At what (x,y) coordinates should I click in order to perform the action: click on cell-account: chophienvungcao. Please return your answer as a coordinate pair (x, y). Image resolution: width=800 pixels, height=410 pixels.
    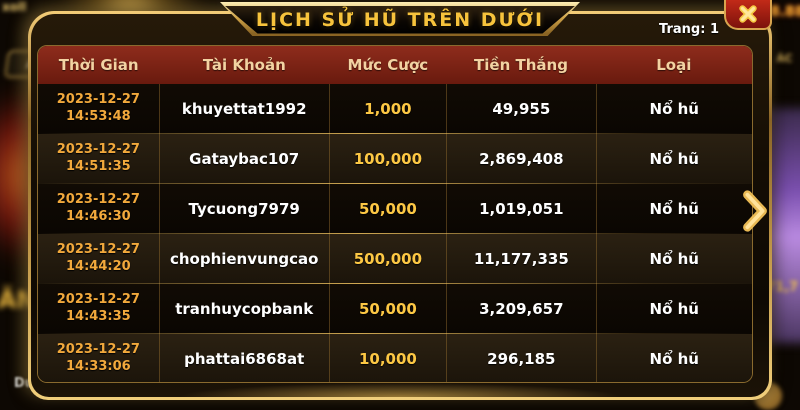
    Looking at the image, I should click on (244, 259).